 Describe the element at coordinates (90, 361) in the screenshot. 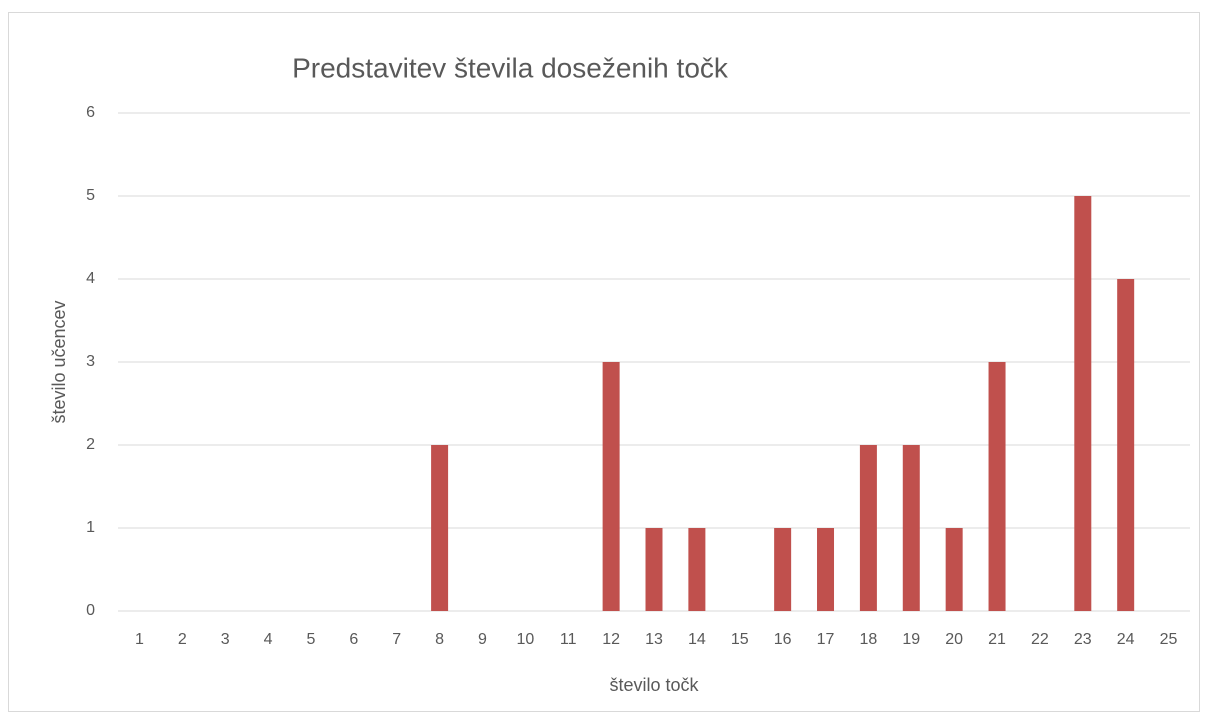

I see `y-tick-label: 3` at that location.